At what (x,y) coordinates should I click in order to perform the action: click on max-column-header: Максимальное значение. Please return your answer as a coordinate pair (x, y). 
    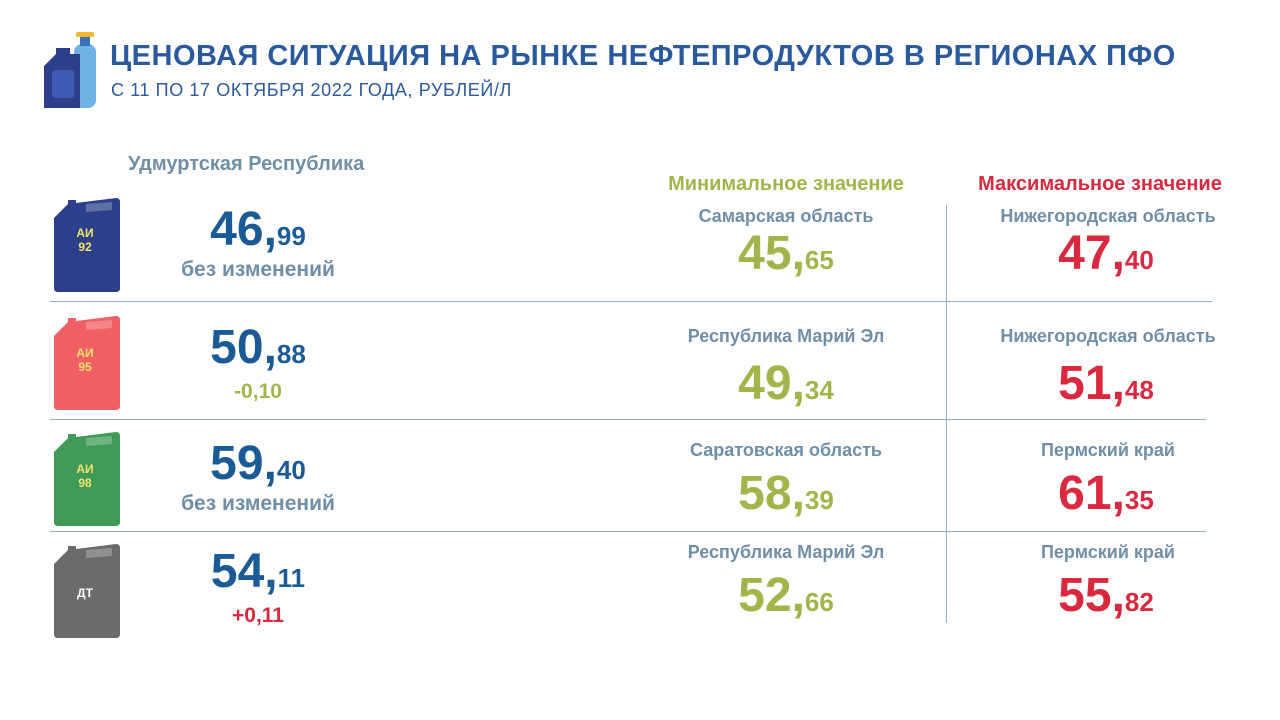
    Looking at the image, I should click on (1100, 184).